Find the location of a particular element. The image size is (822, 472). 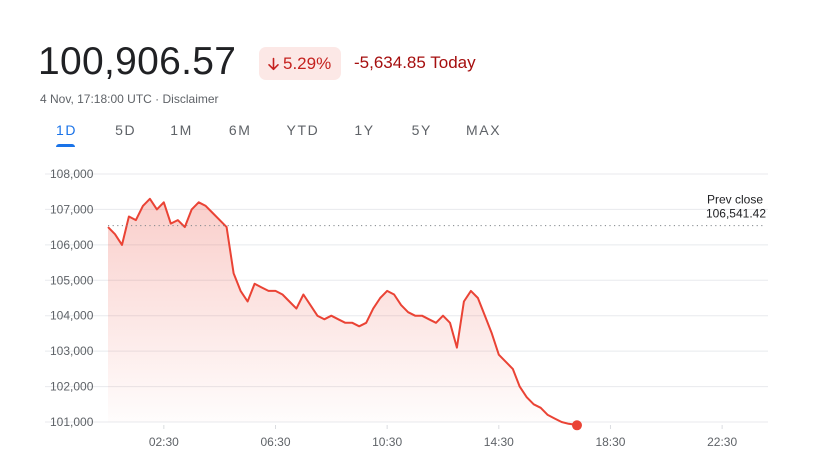

x-tick-label: 06:30 is located at coordinates (275, 442).